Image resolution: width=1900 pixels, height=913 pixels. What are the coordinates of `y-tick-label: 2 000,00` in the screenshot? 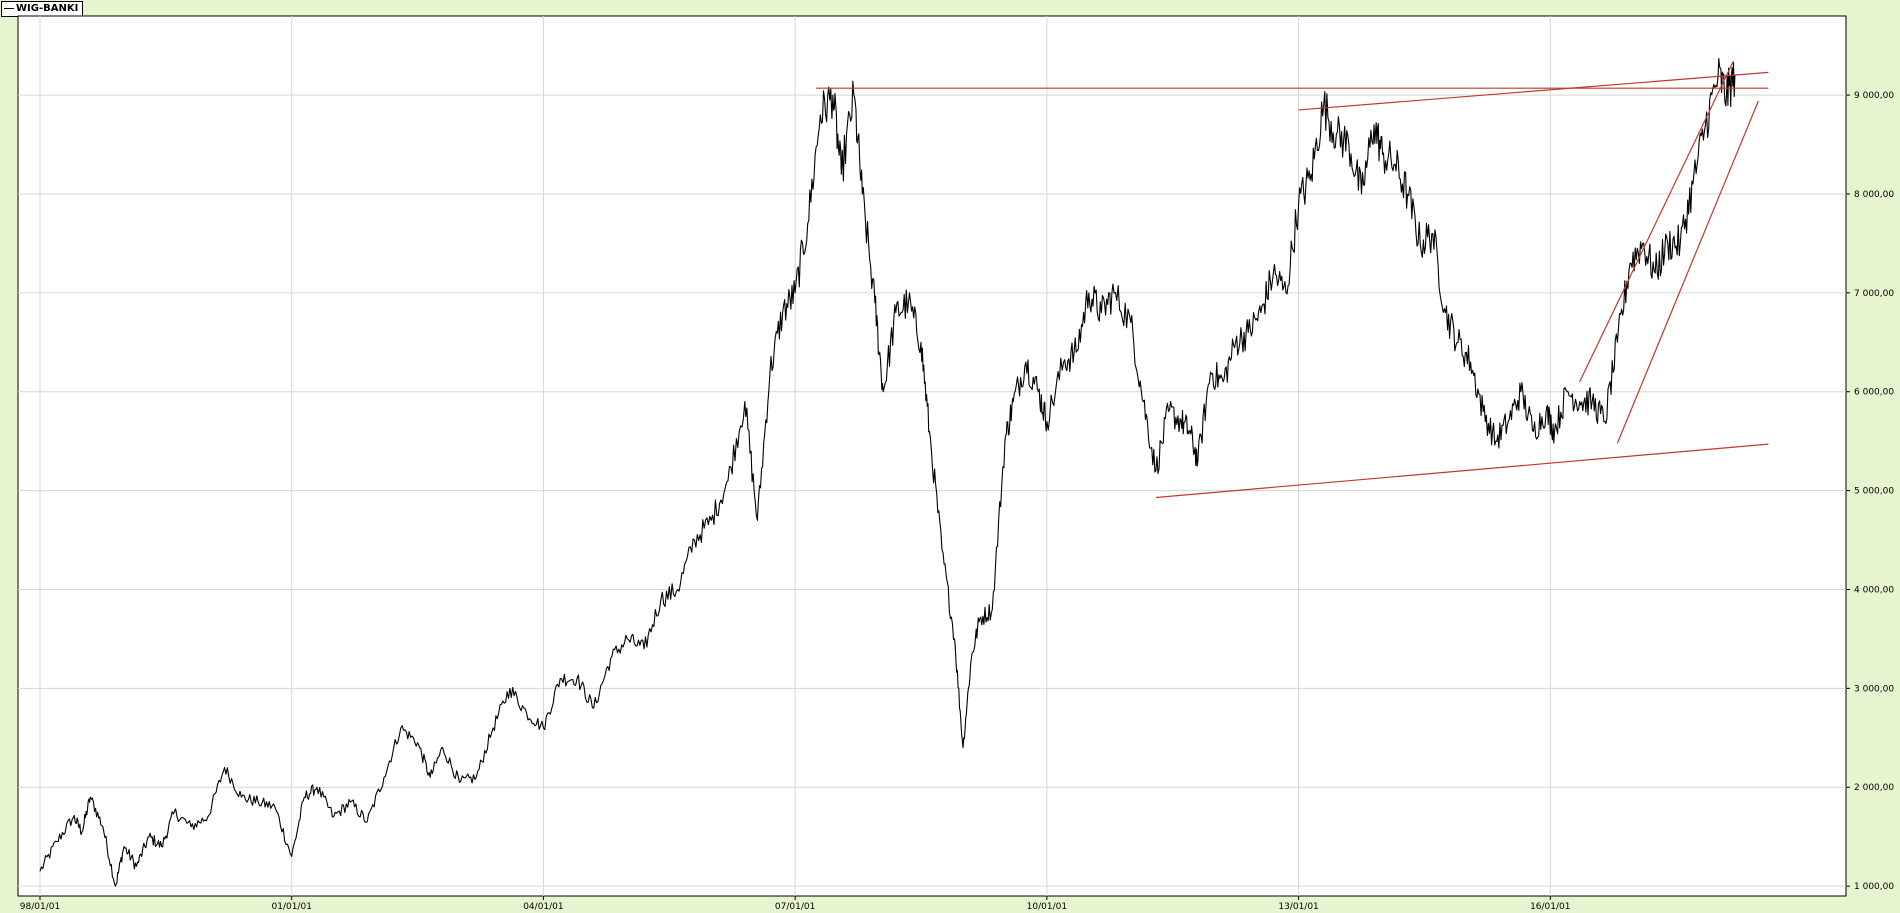 It's located at (1874, 788).